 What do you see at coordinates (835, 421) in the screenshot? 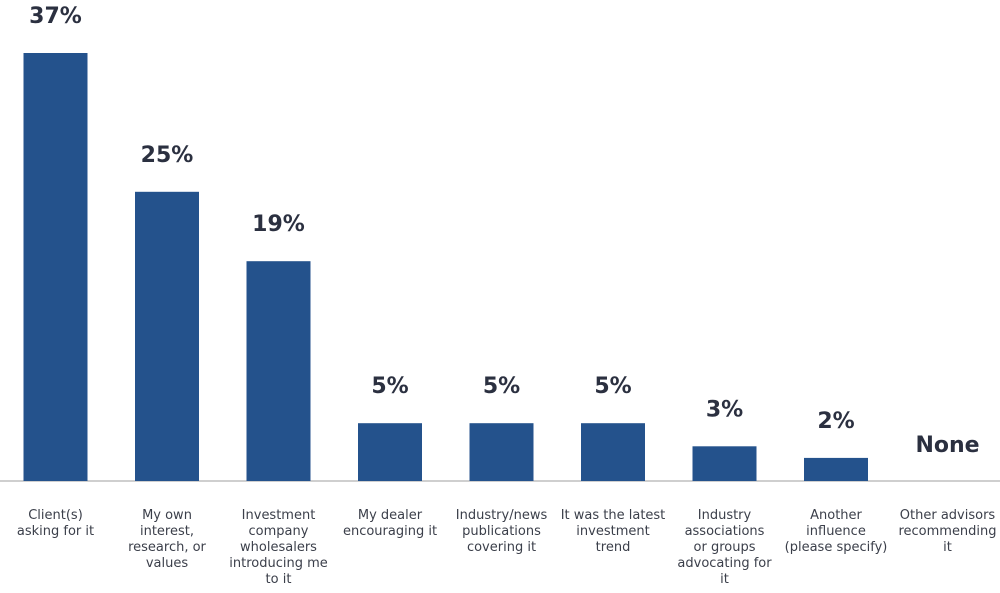
I see `value-label-7: 2%` at bounding box center [835, 421].